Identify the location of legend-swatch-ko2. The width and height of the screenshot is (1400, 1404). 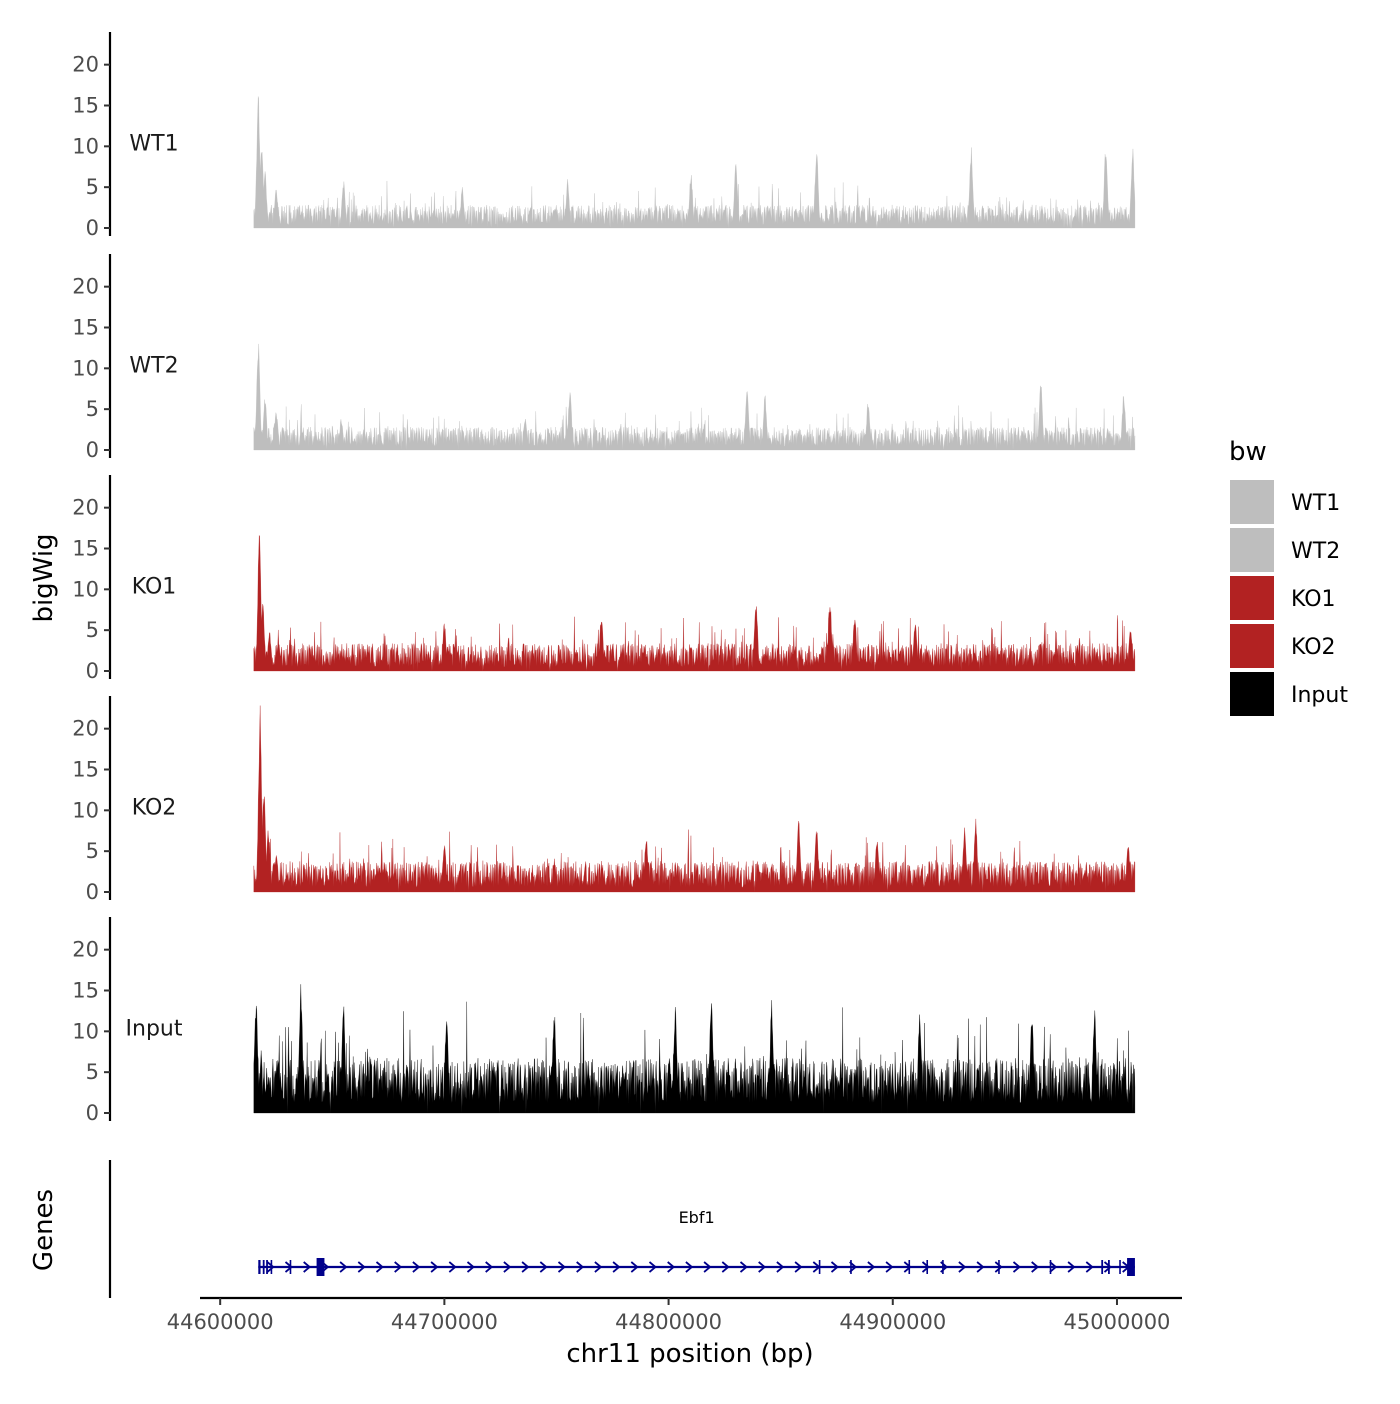
(1252, 646).